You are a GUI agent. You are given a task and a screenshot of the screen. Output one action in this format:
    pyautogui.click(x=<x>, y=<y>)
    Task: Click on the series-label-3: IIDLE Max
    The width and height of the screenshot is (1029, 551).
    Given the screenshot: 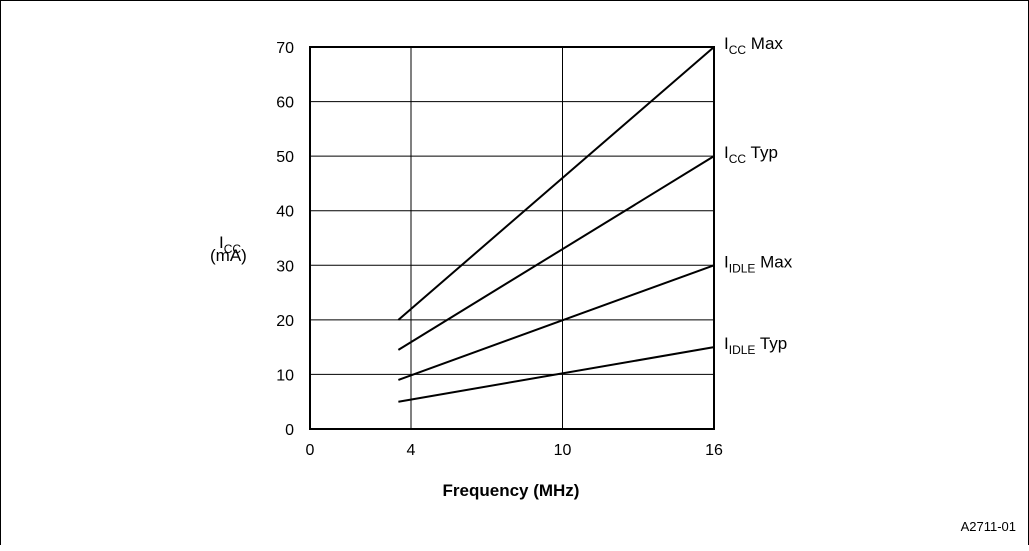 What is the action you would take?
    pyautogui.click(x=758, y=263)
    